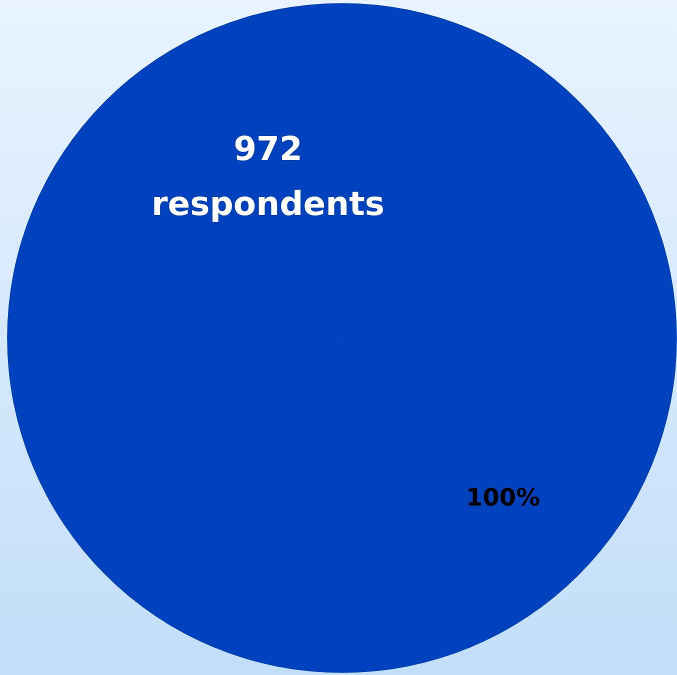 The width and height of the screenshot is (677, 675). What do you see at coordinates (268, 176) in the screenshot?
I see `text: 972 respondents` at bounding box center [268, 176].